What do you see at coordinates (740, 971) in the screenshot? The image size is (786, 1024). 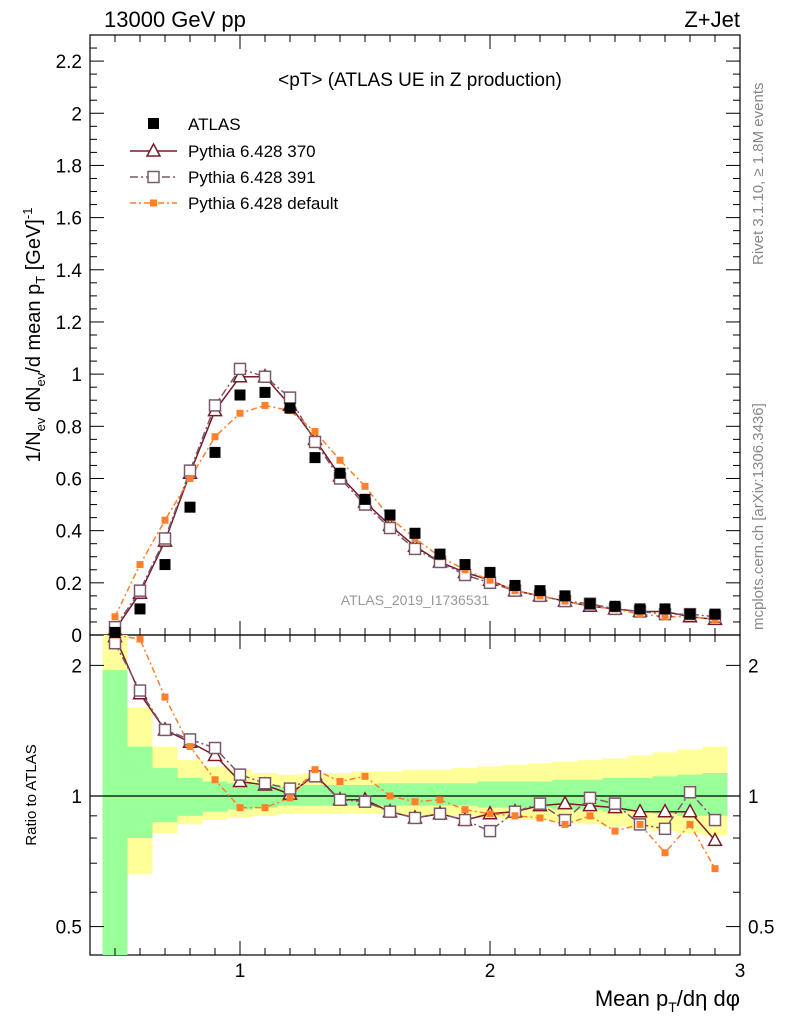 I see `x-tick-label: 3` at bounding box center [740, 971].